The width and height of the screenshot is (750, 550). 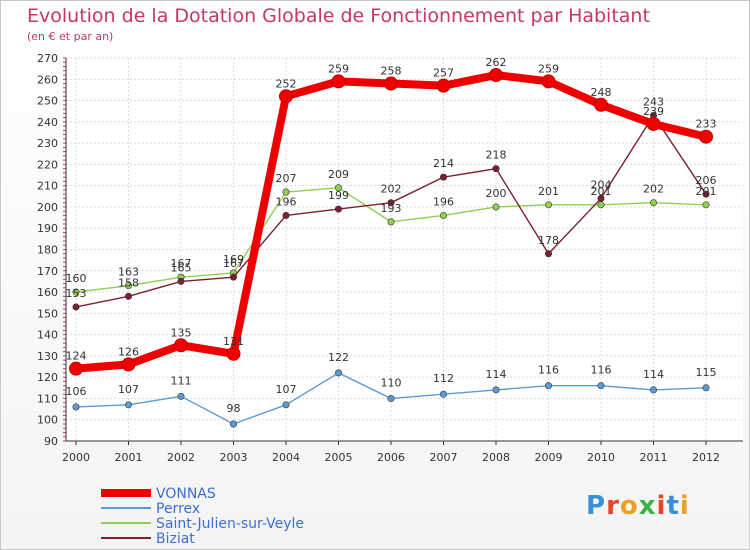 What do you see at coordinates (181, 332) in the screenshot?
I see `data-label: 135` at bounding box center [181, 332].